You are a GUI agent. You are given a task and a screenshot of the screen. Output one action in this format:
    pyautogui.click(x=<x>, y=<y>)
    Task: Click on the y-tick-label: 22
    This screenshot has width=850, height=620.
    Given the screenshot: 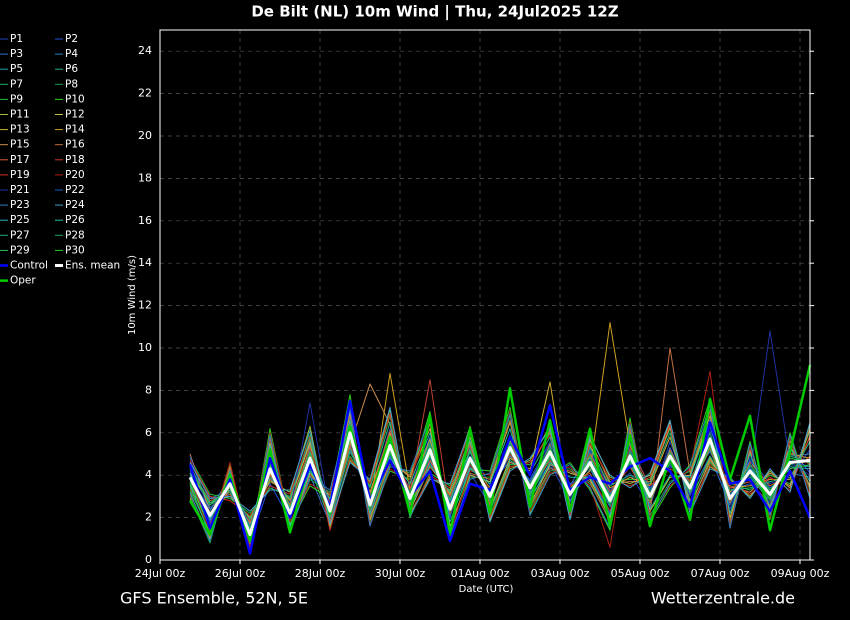 What is the action you would take?
    pyautogui.click(x=145, y=93)
    